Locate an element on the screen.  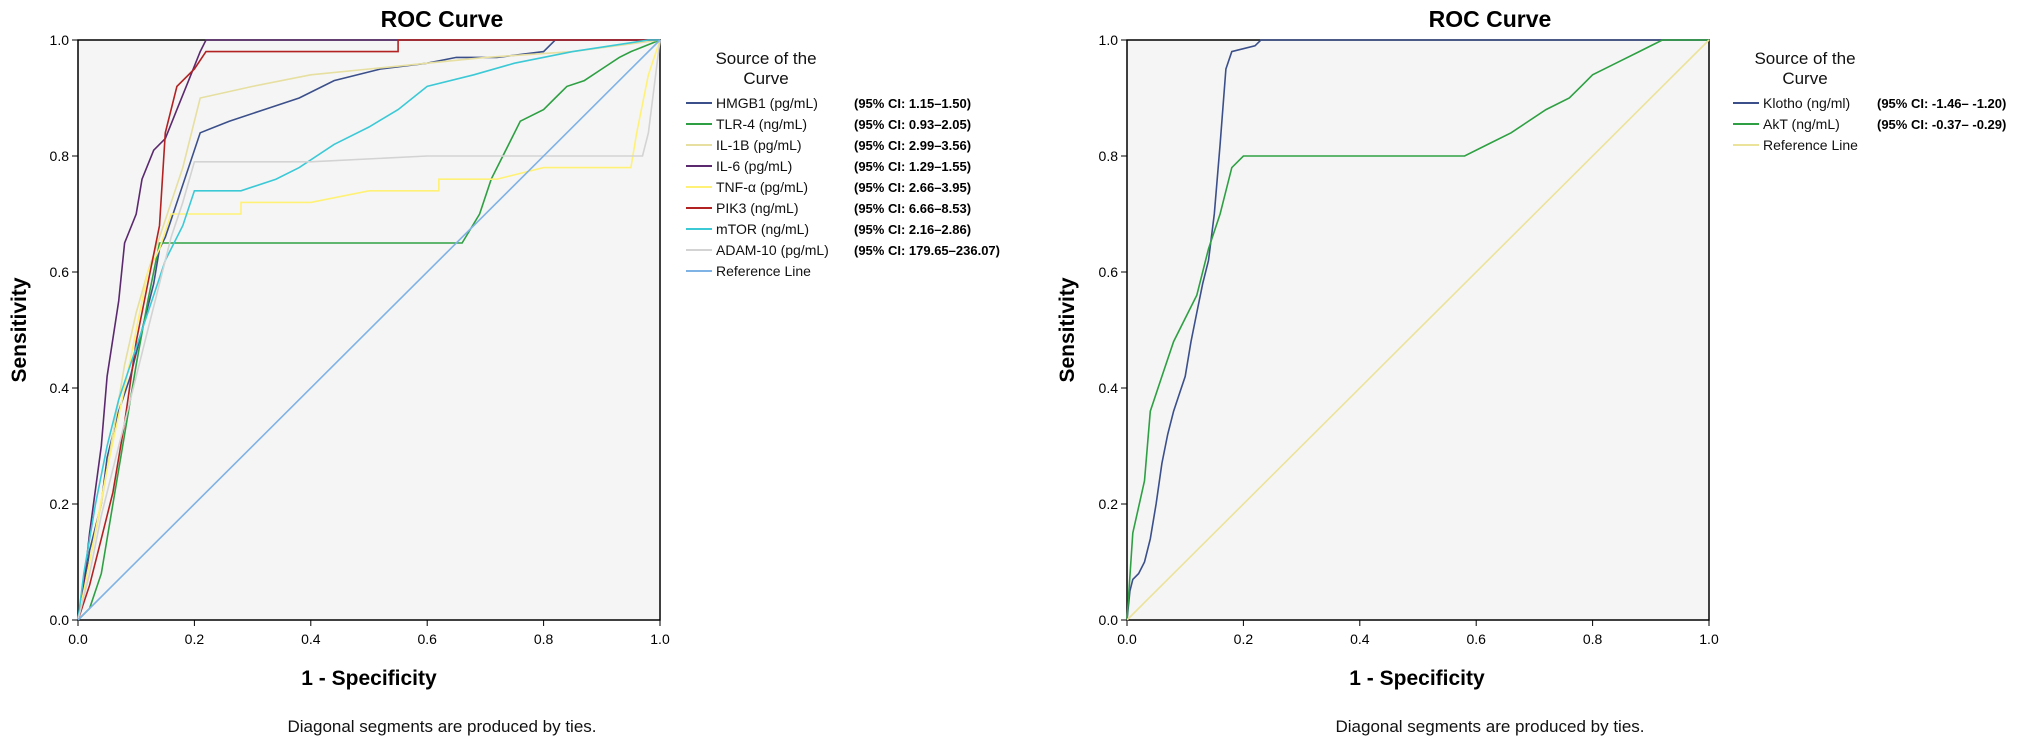
legend-series-name: Klotho (ng/ml) is located at coordinates (1806, 103).